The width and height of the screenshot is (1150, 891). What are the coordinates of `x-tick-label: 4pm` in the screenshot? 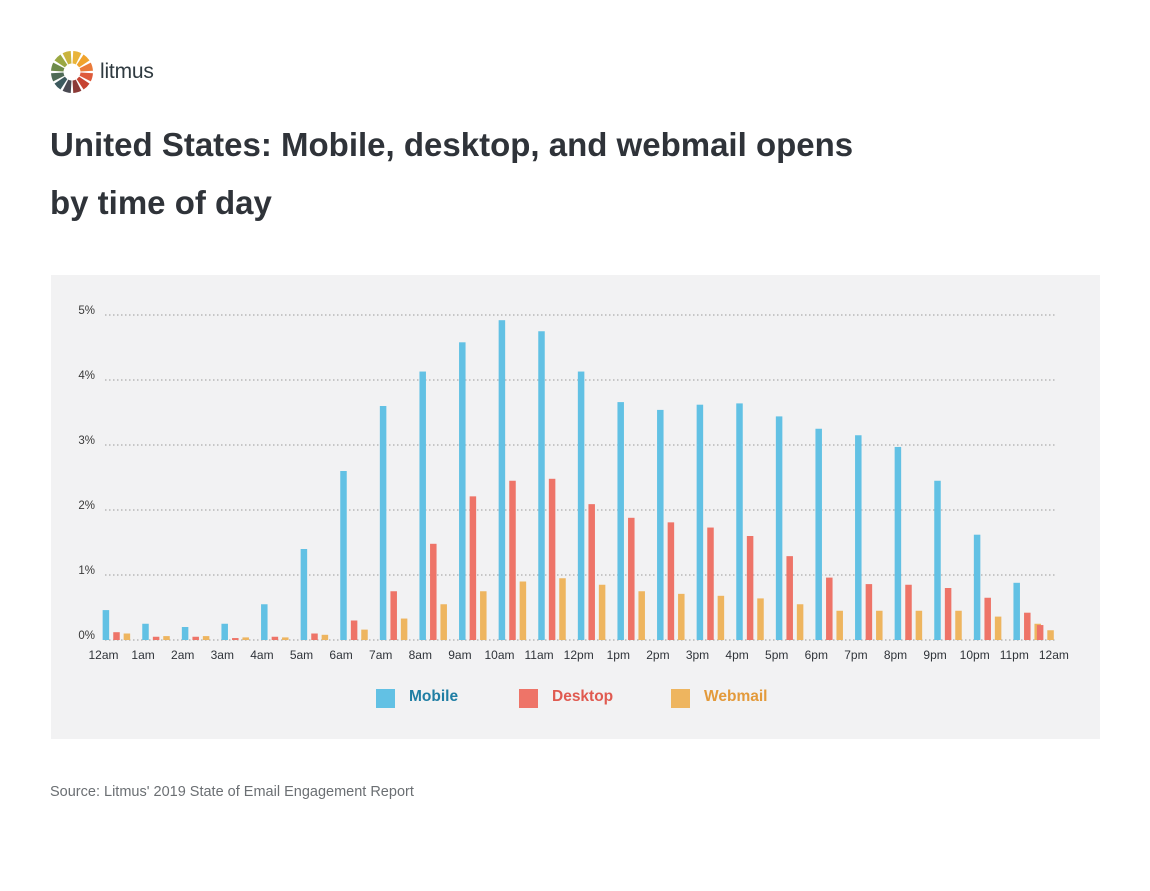 It's located at (736, 655).